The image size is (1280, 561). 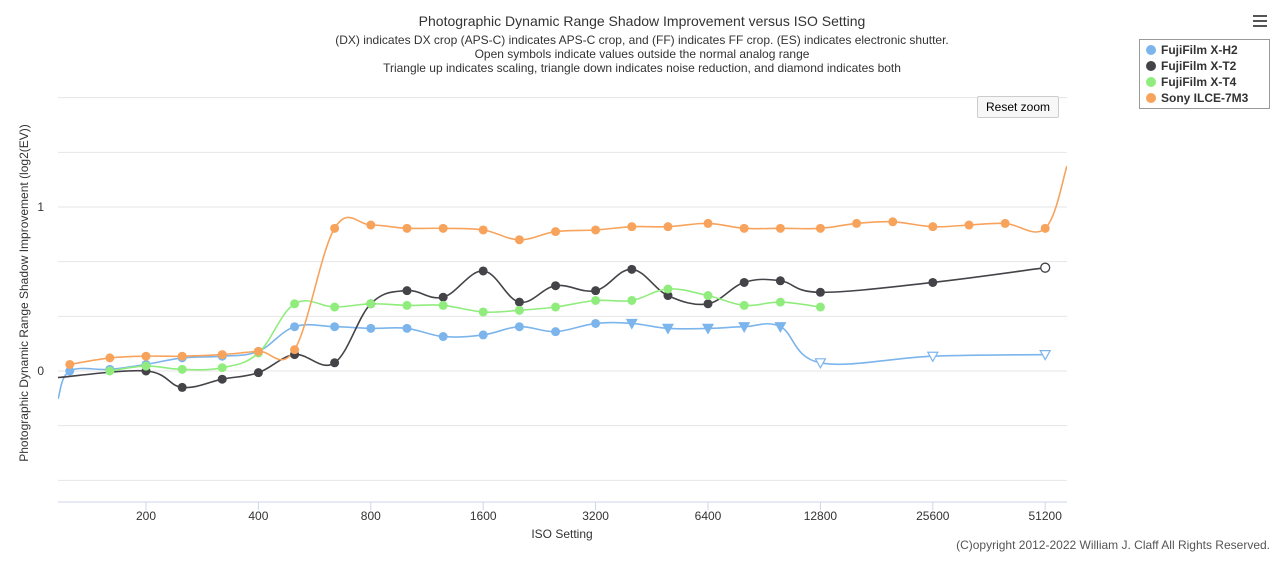 I want to click on x-tick-label: 3200, so click(x=595, y=516).